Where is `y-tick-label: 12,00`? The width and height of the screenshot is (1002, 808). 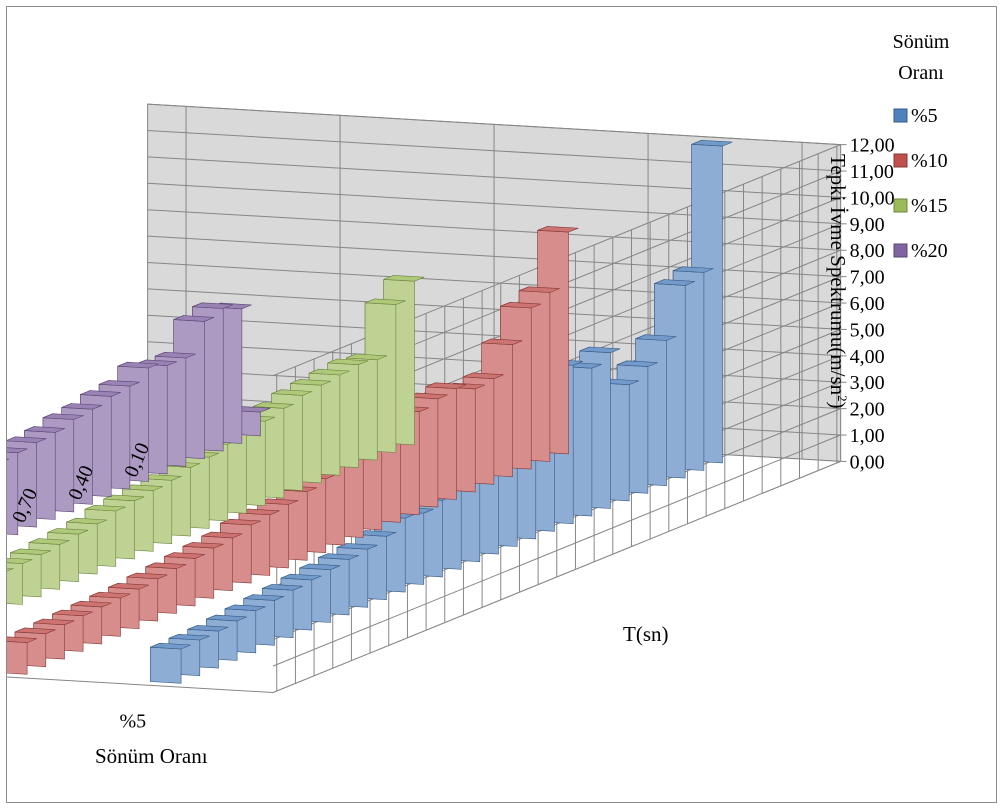
y-tick-label: 12,00 is located at coordinates (872, 146).